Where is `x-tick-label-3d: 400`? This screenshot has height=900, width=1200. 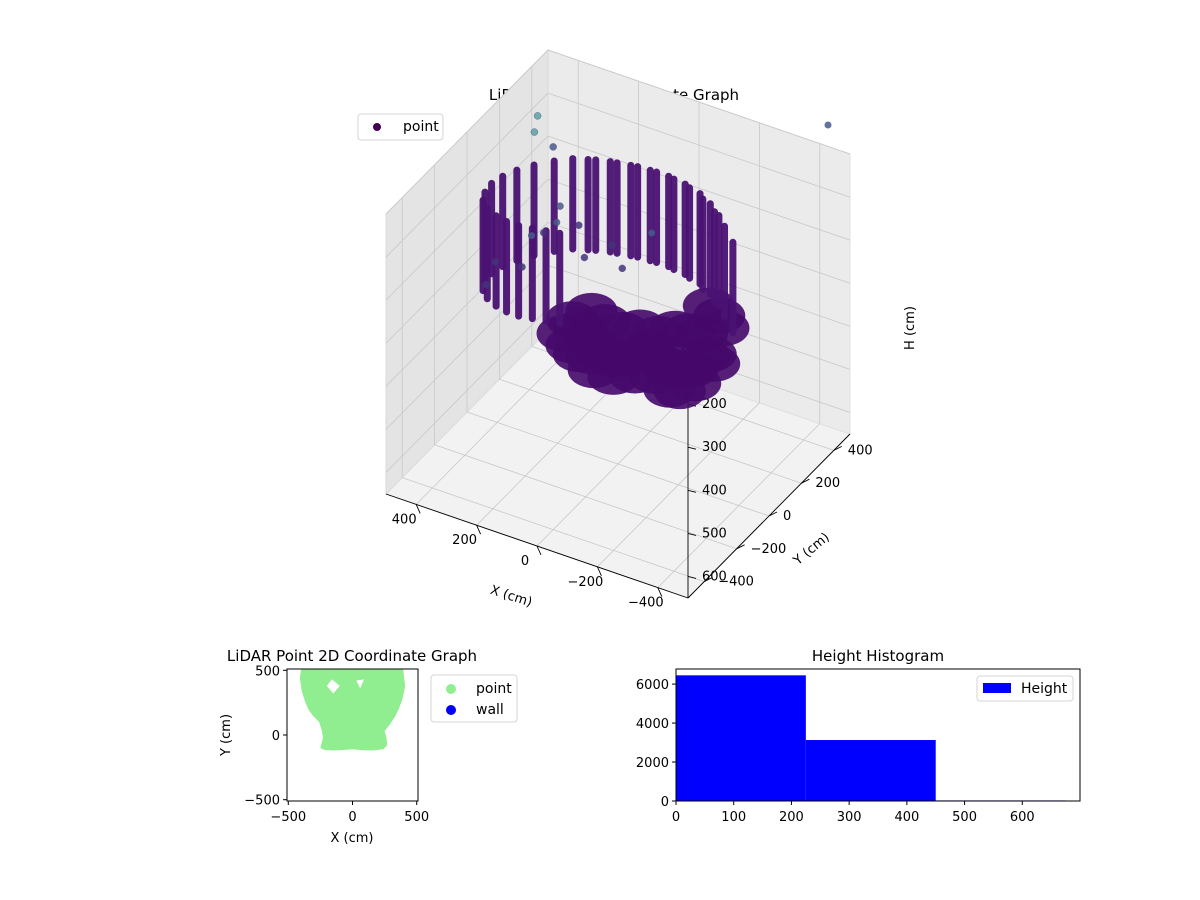
x-tick-label-3d: 400 is located at coordinates (404, 519).